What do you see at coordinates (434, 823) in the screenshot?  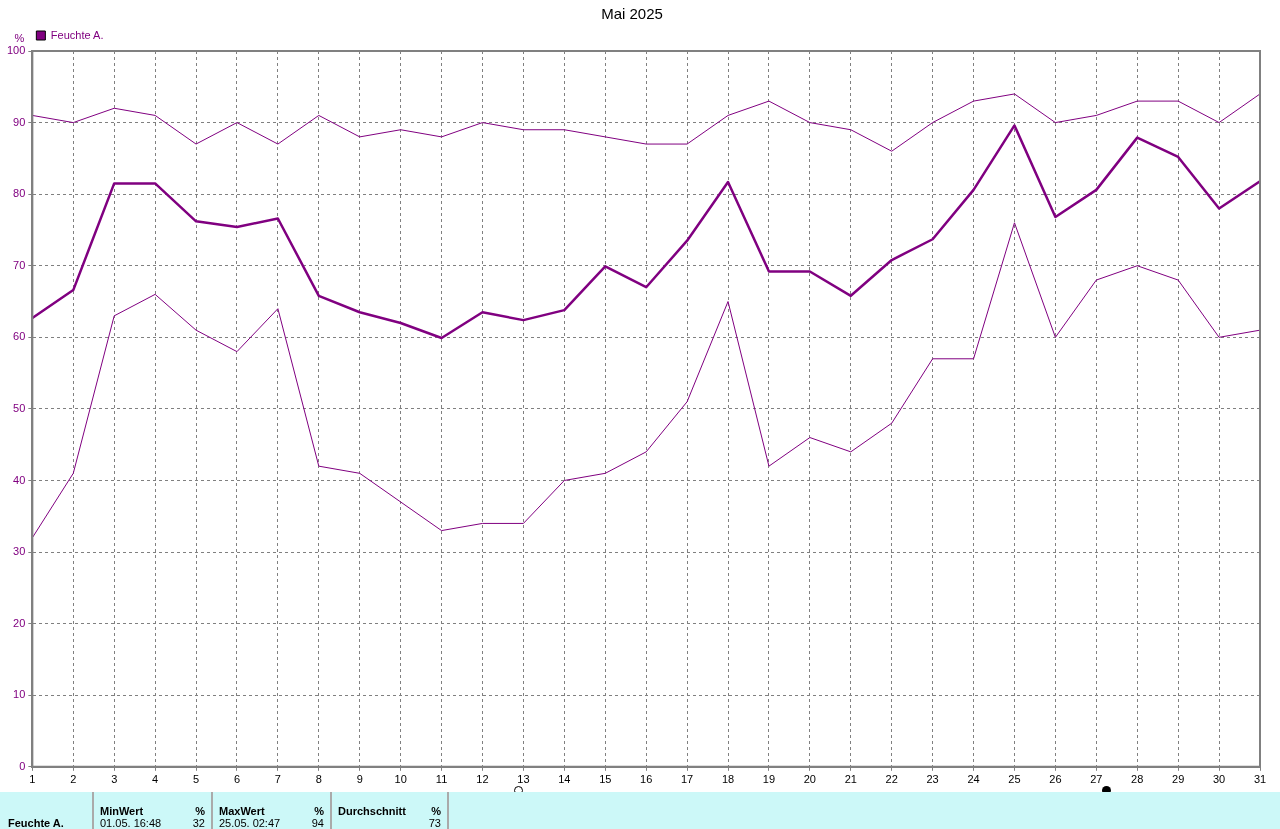 I see `text: 73` at bounding box center [434, 823].